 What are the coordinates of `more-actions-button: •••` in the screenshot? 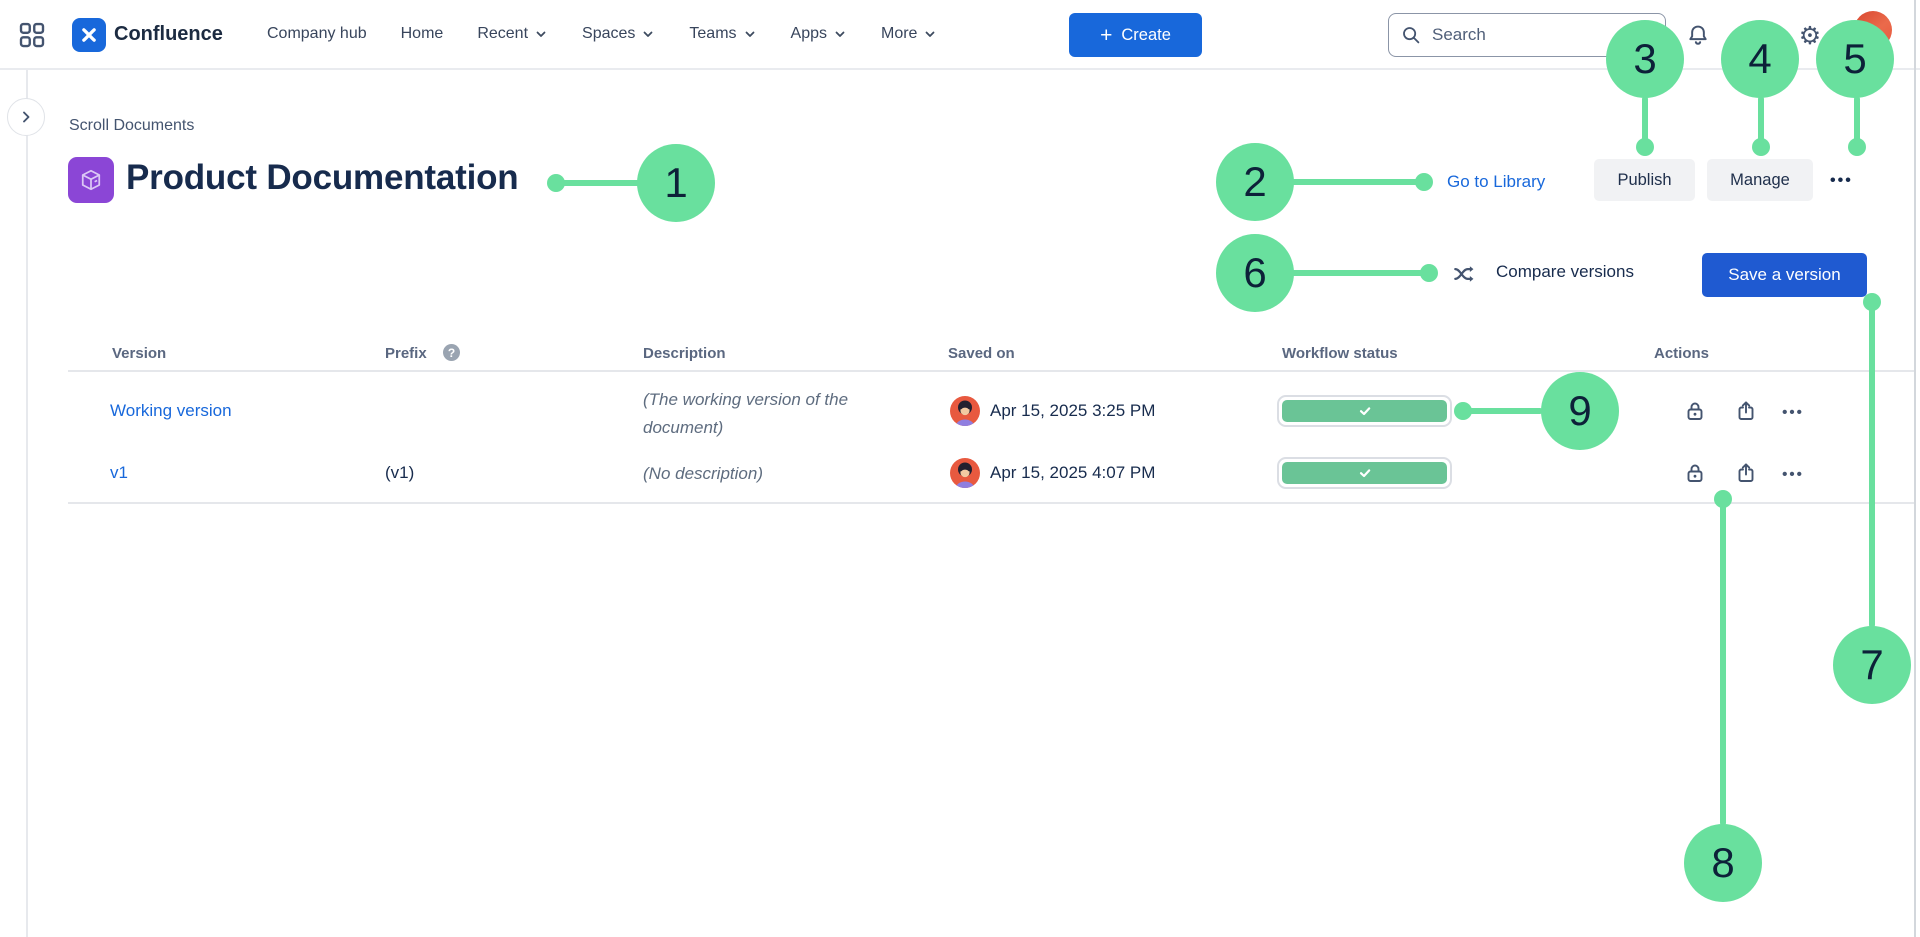 It's located at (1841, 180).